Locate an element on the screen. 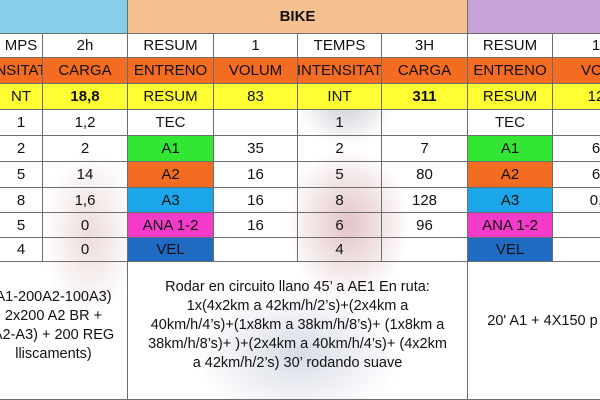  description-line: a 42km/h/2’s) 30’ rodando suave is located at coordinates (297, 363).